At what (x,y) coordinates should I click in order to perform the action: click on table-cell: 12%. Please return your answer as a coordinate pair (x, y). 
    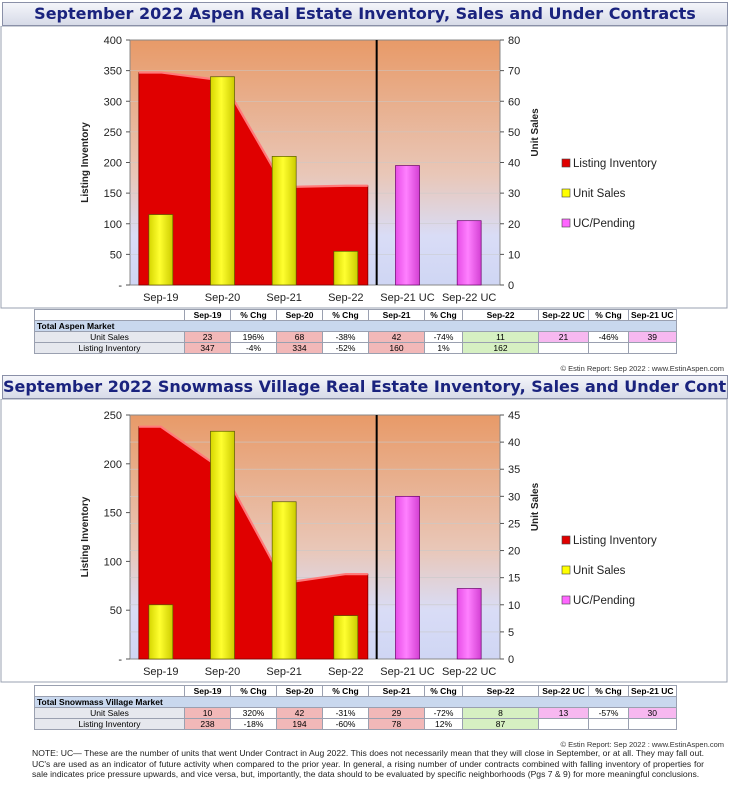
    Looking at the image, I should click on (443, 724).